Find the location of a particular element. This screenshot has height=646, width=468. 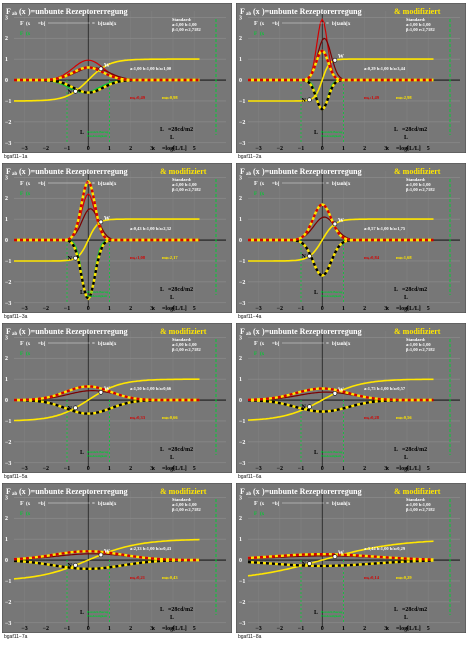

formula-x: (x is located at coordinates (28, 504).